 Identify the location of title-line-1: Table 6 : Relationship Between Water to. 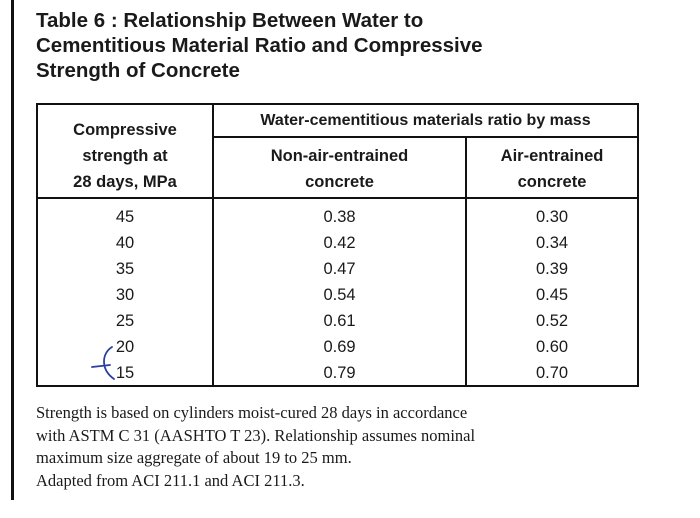
(230, 20).